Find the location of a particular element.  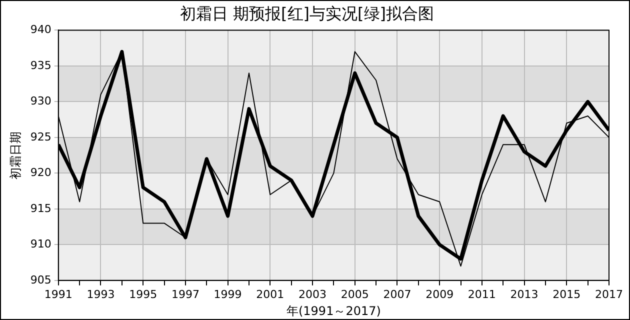

x-axis-title: 年(1991～2017) is located at coordinates (333, 311).